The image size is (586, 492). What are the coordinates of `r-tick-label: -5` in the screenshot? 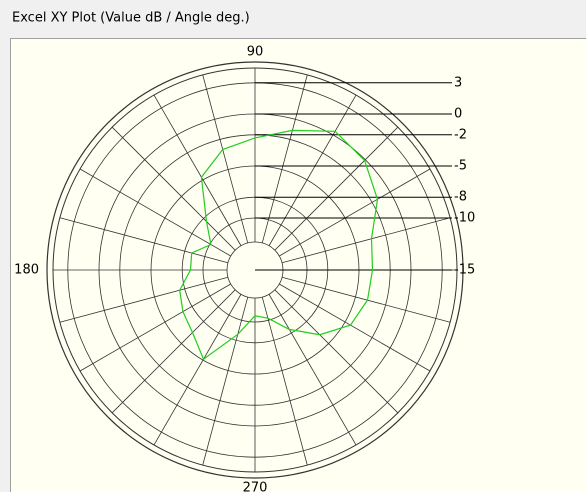 It's located at (460, 166).